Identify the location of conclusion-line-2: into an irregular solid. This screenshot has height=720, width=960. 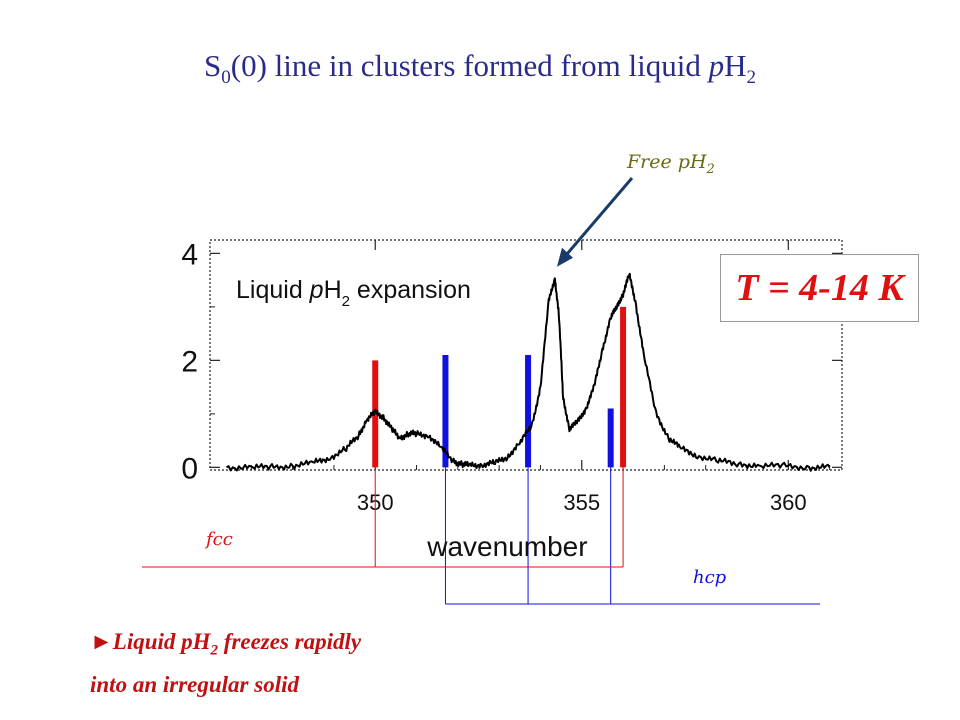
(194, 684).